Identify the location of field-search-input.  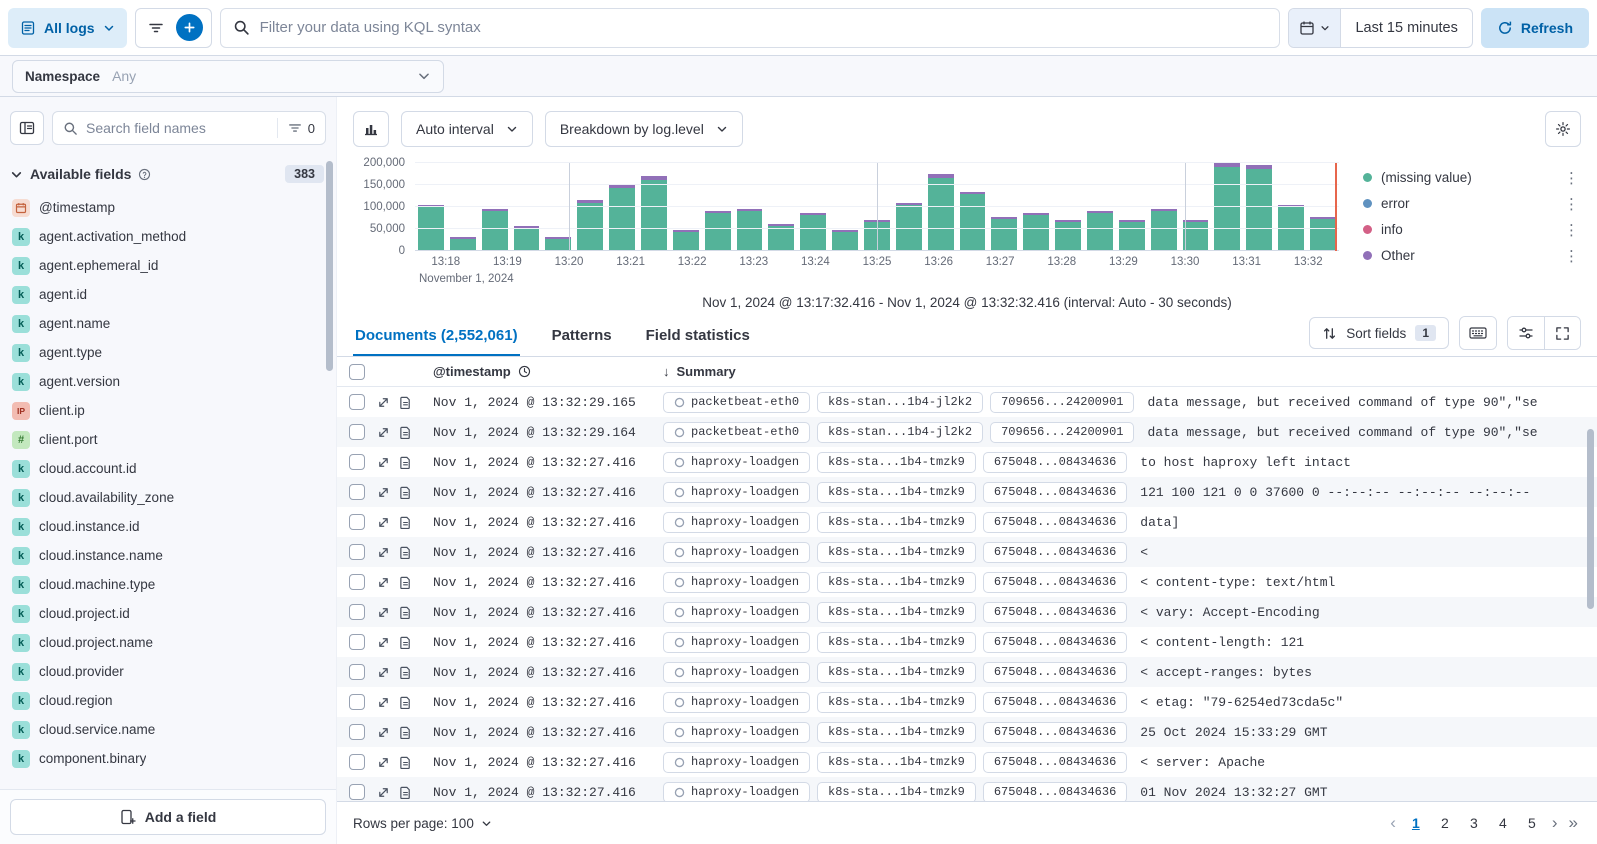
(177, 128).